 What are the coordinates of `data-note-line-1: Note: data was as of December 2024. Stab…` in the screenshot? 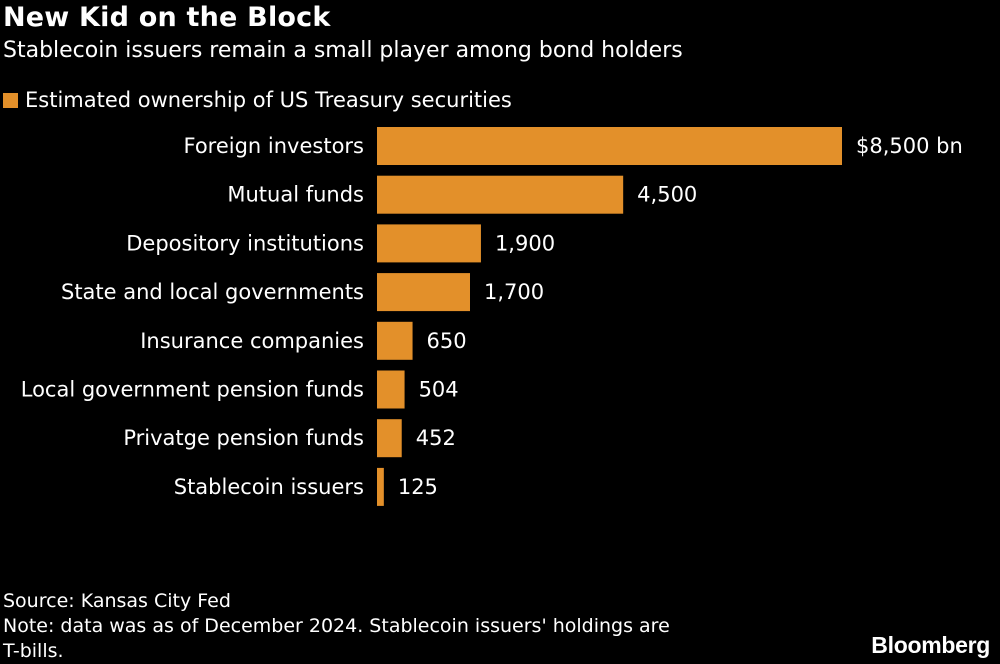 It's located at (336, 626).